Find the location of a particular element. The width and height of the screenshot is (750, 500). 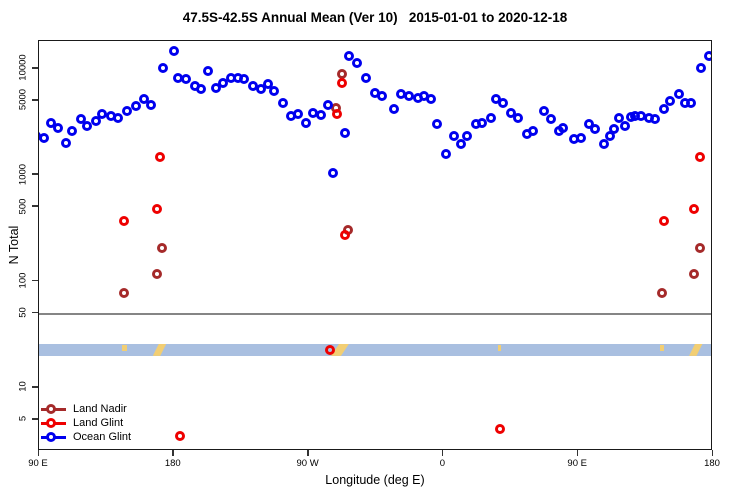

x-axis-label: Longitude (deg E) is located at coordinates (375, 480).